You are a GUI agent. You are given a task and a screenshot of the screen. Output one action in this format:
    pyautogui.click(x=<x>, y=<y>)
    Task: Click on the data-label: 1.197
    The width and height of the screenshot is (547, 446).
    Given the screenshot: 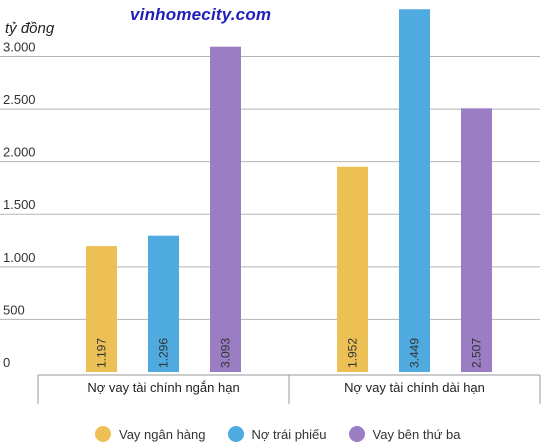 What is the action you would take?
    pyautogui.click(x=102, y=353)
    